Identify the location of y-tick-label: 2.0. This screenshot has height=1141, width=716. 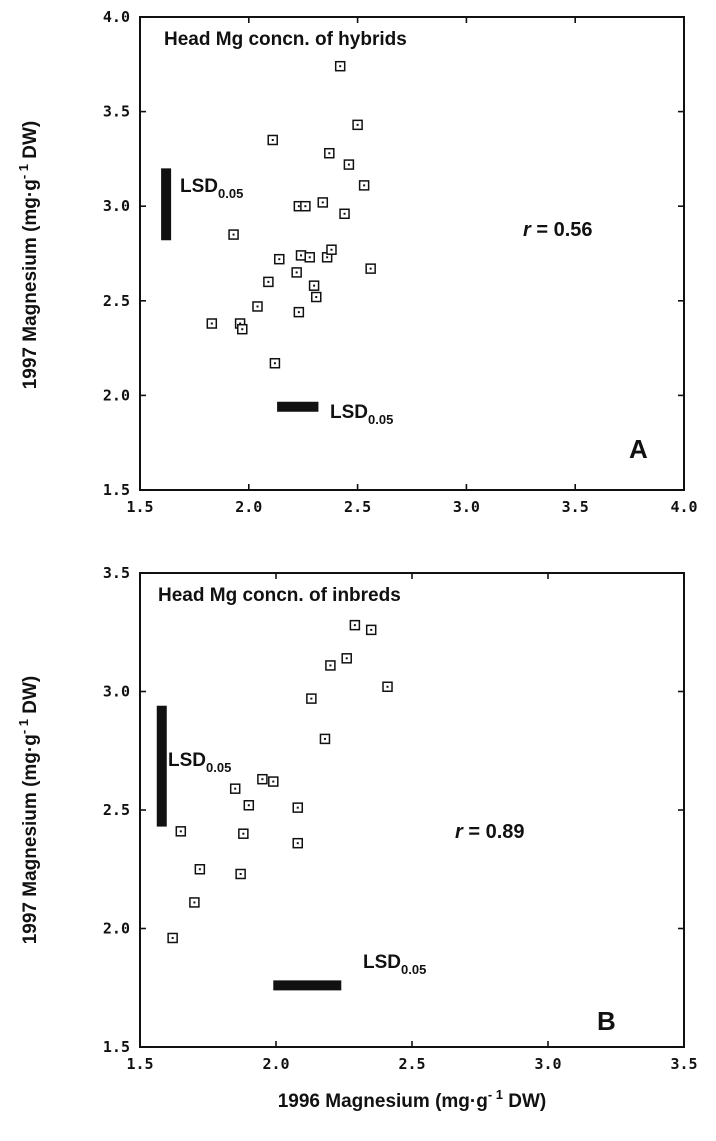
(116, 929).